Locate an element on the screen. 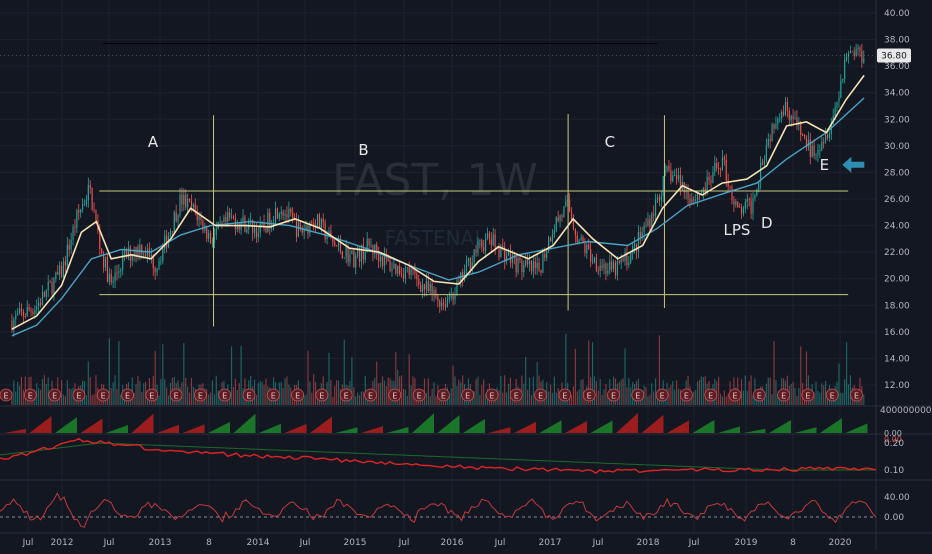 Image resolution: width=932 pixels, height=554 pixels. time-tick-label: Jul is located at coordinates (28, 543).